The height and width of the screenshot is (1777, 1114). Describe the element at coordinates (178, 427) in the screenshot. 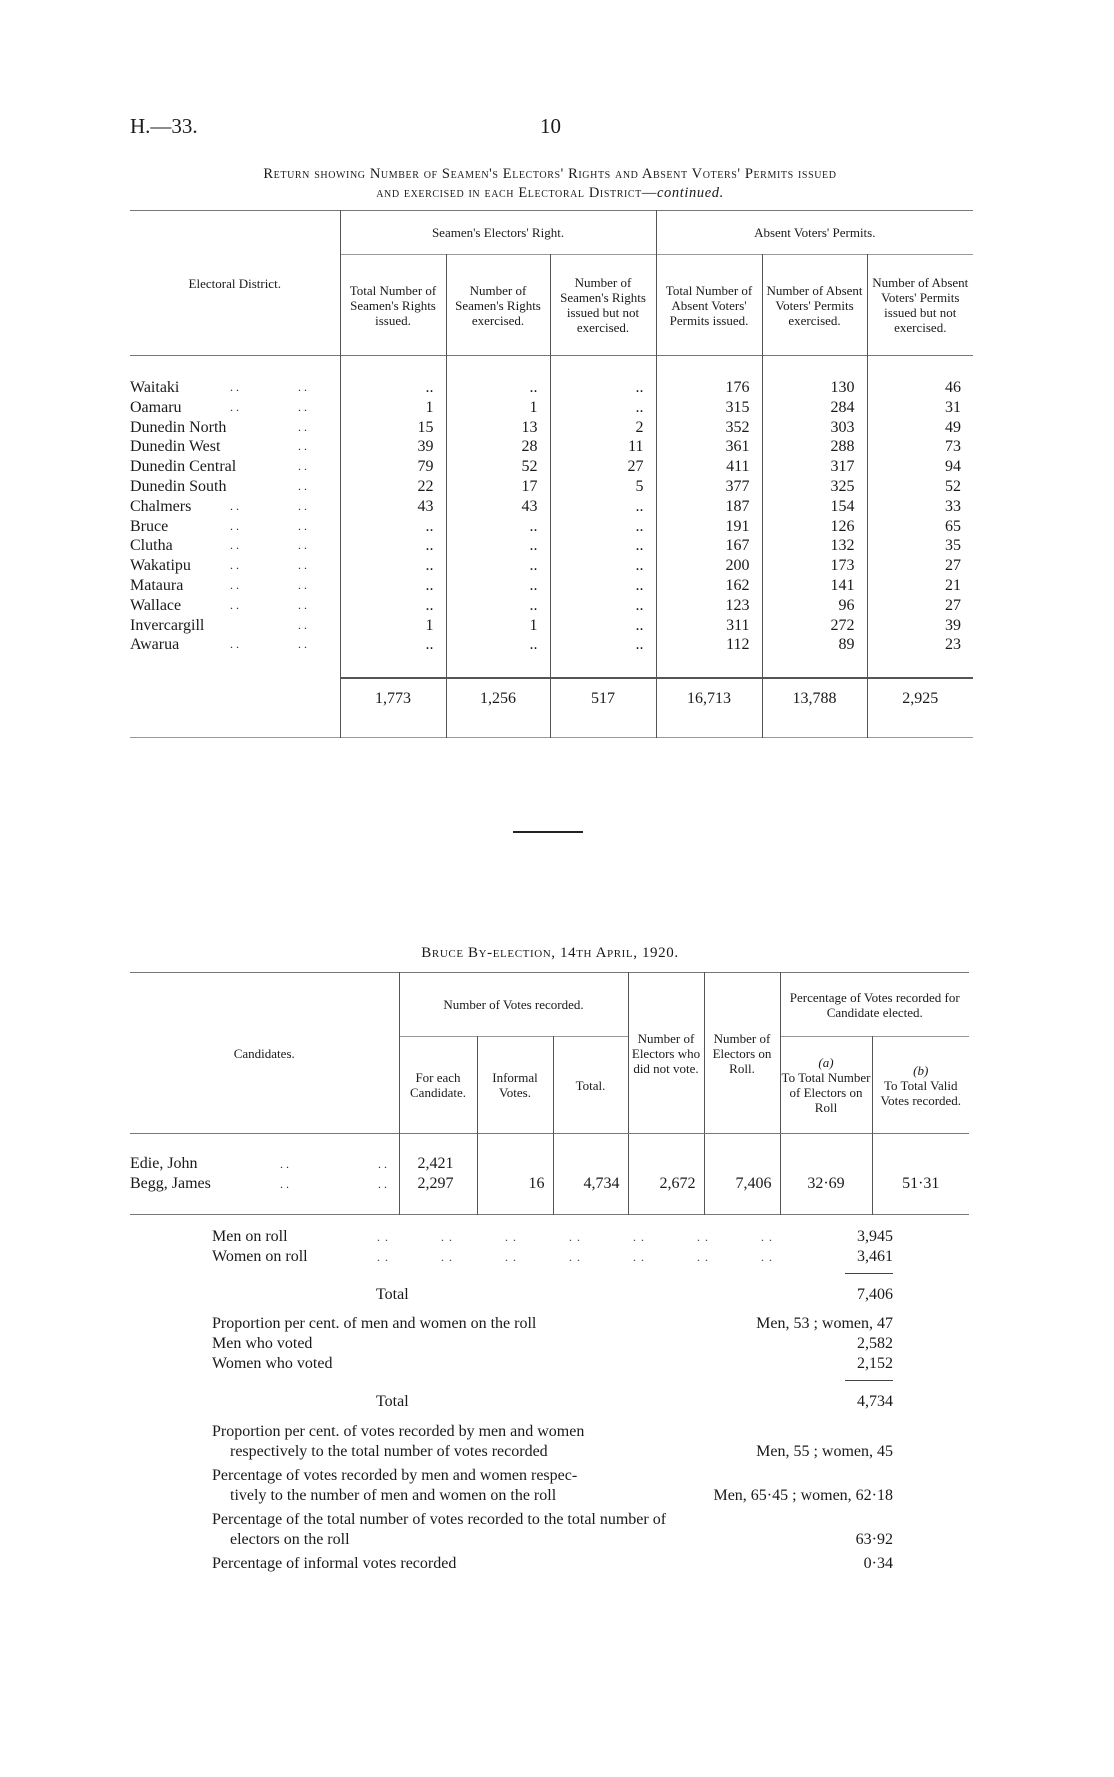

I see `district-name: Dunedin North` at that location.